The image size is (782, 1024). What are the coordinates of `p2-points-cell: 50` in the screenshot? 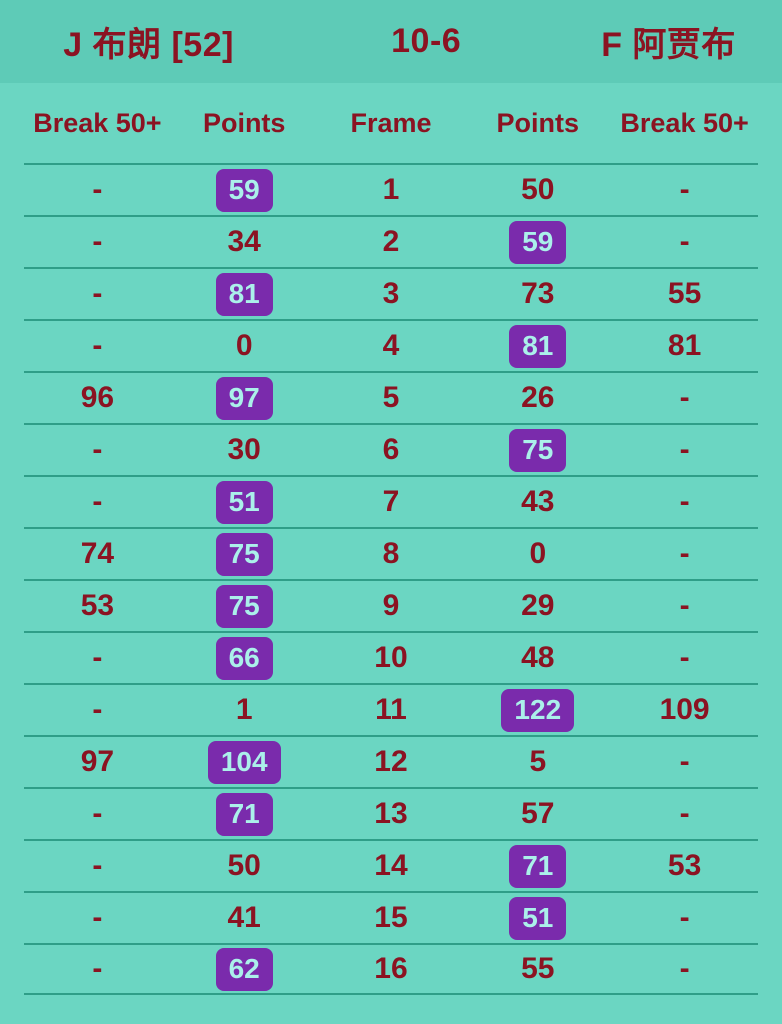 It's located at (538, 189).